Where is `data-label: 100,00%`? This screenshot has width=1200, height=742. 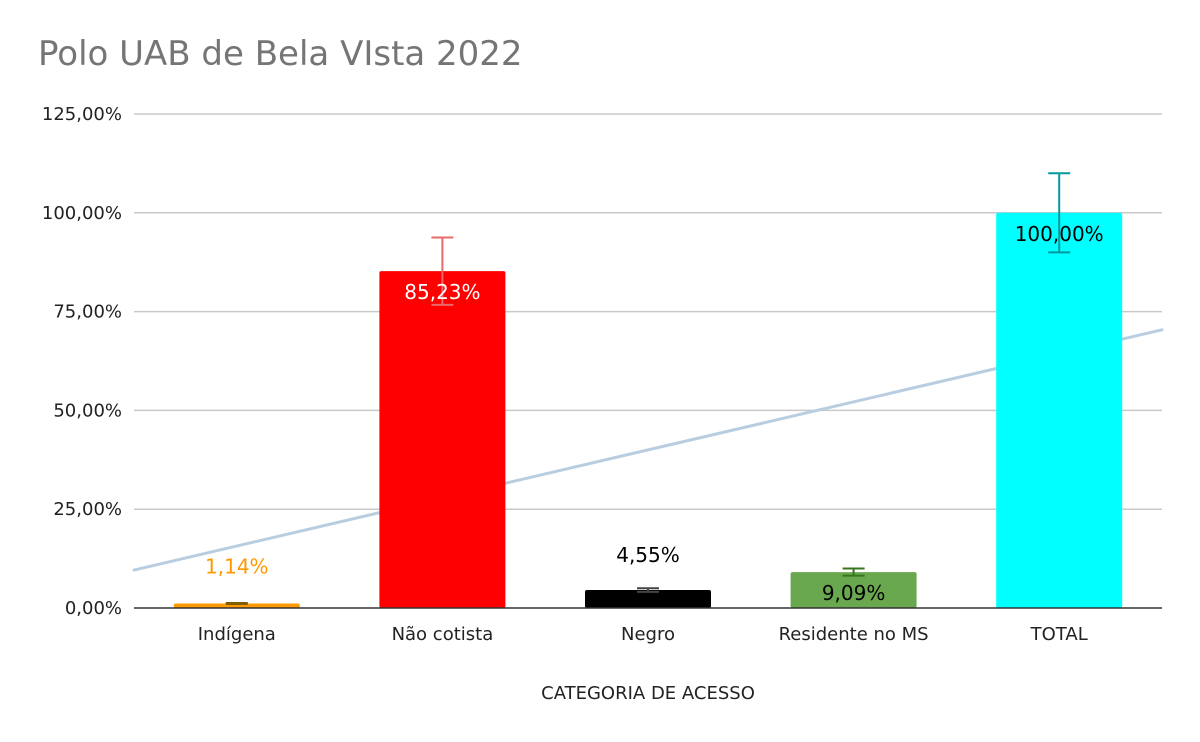
data-label: 100,00% is located at coordinates (1059, 234).